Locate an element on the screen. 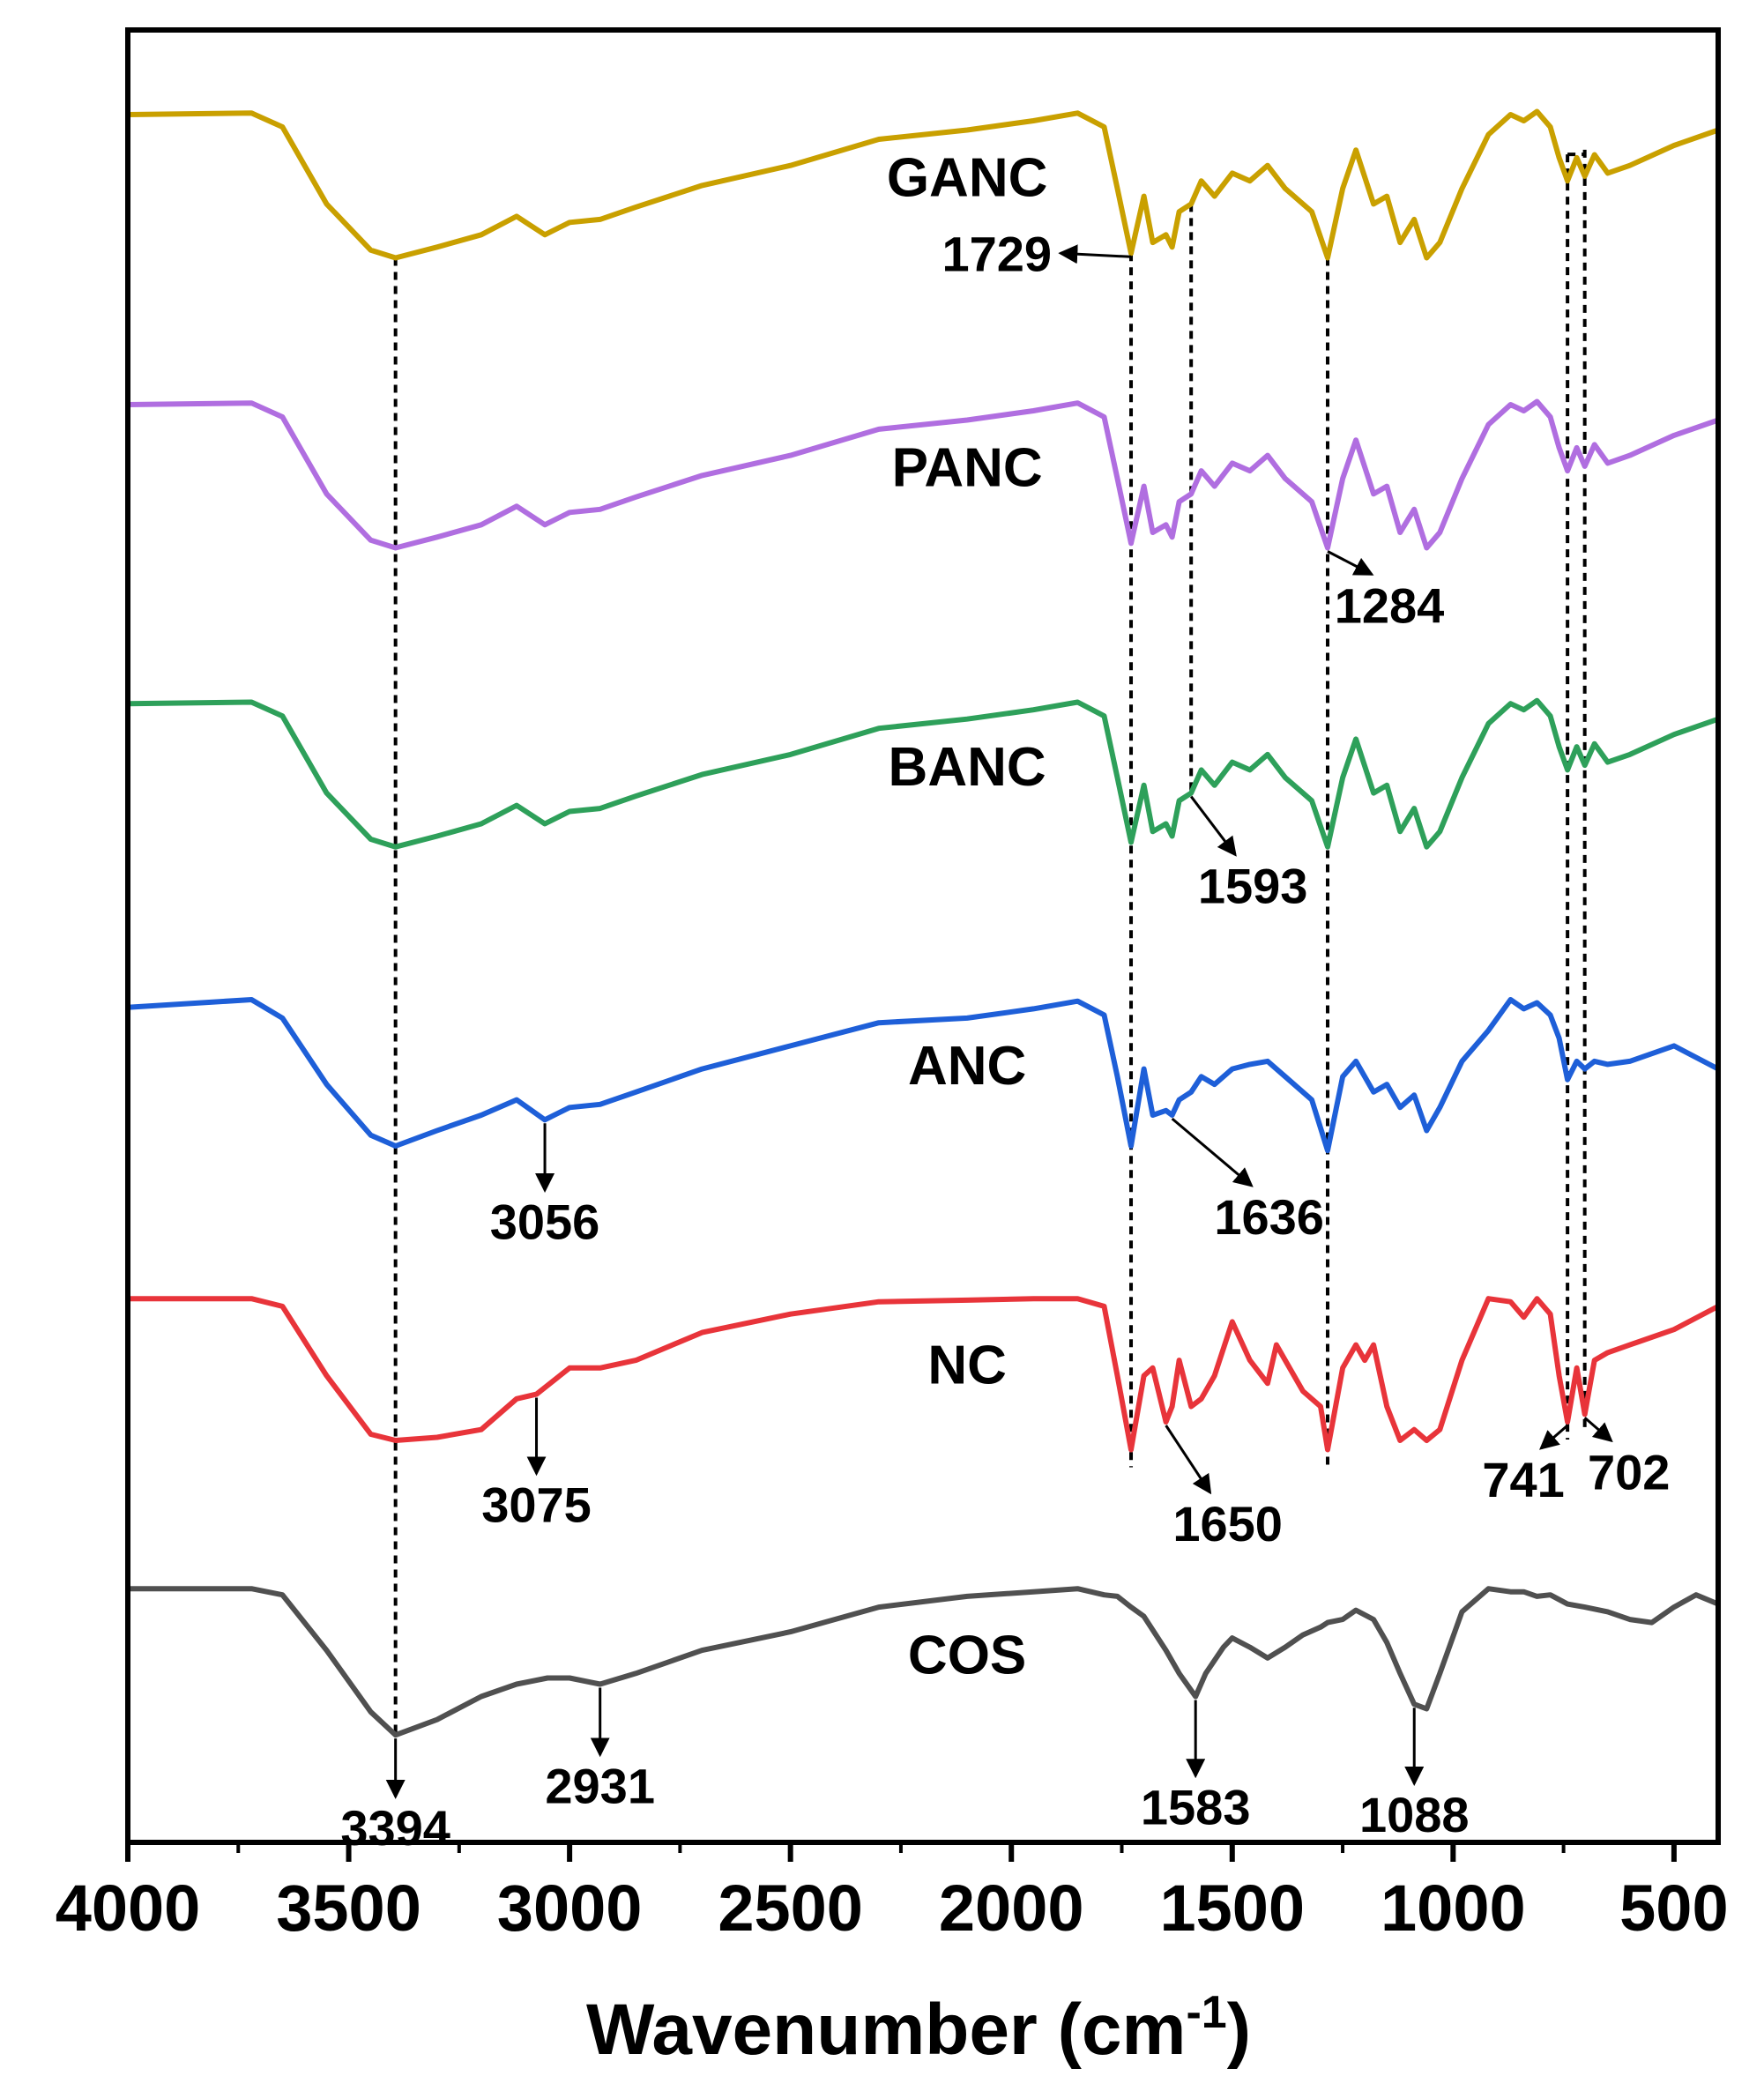  x-axis-title: Wavenumber (cm-1) is located at coordinates (919, 2029).